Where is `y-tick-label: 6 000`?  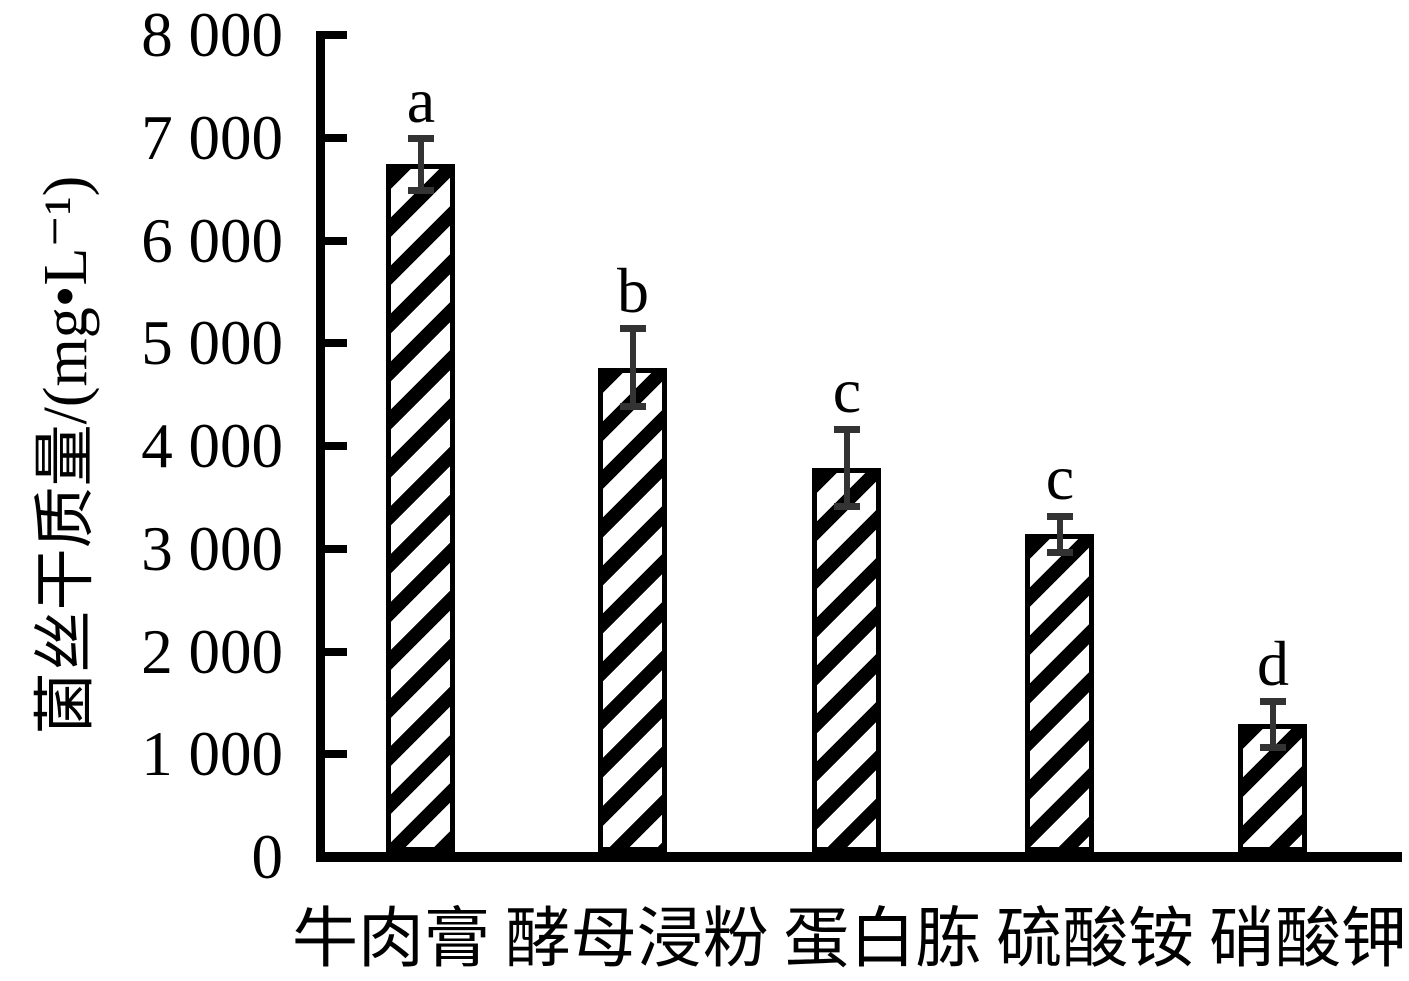 y-tick-label: 6 000 is located at coordinates (212, 240).